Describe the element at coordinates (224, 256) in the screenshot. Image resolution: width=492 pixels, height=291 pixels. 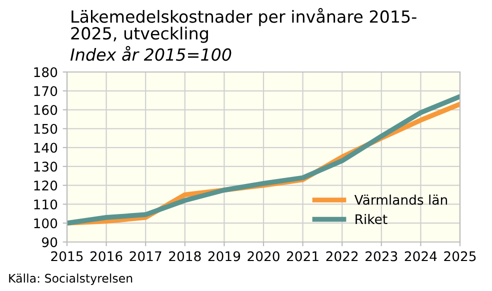
I see `x-tick-label: 2019` at that location.